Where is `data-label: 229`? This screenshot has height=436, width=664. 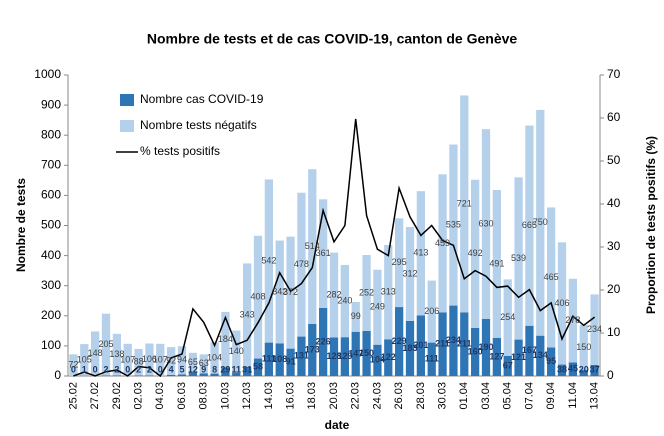 data-label: 229 is located at coordinates (399, 341).